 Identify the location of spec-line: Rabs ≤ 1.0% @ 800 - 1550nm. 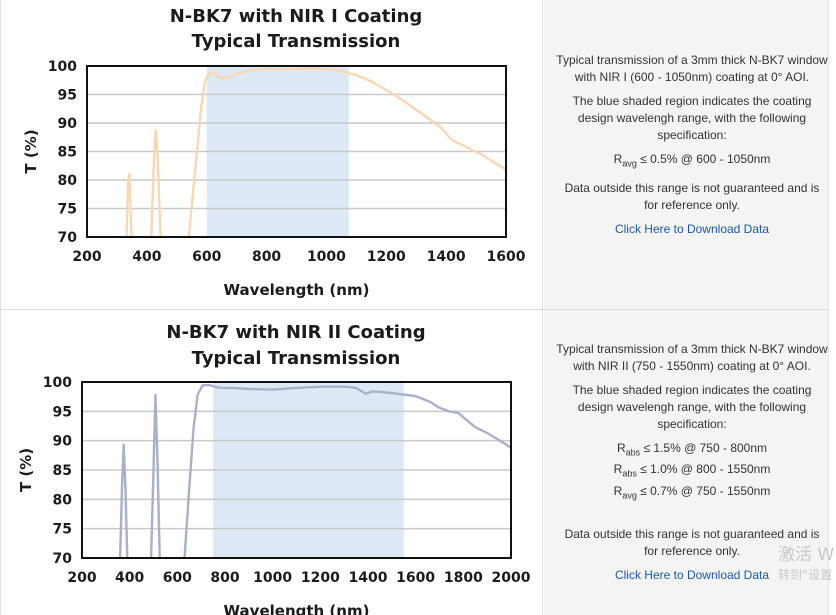
(692, 470).